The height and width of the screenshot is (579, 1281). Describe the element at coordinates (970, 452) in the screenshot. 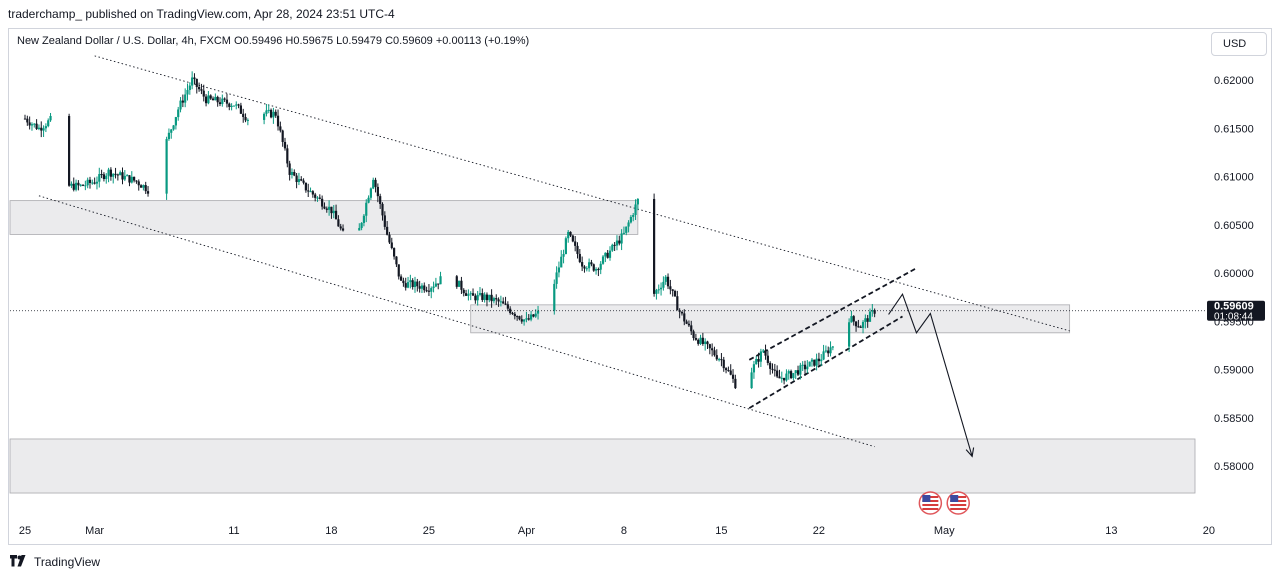

I see `projection-arrowhead` at that location.